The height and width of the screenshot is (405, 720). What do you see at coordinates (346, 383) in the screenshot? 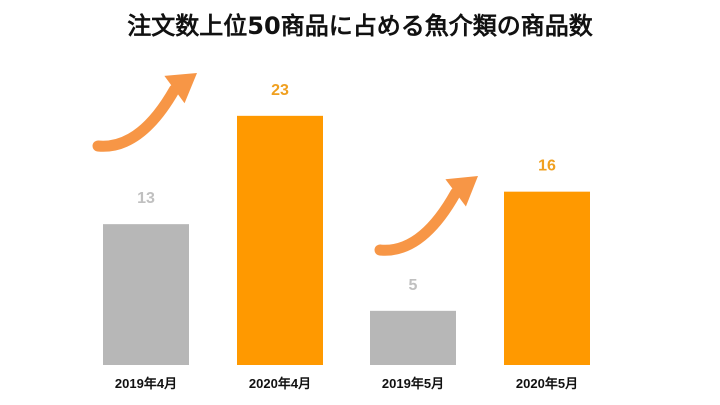
I see `category-labels: 2019年4月 2020年4月 2019年5月 2020年5月` at bounding box center [346, 383].